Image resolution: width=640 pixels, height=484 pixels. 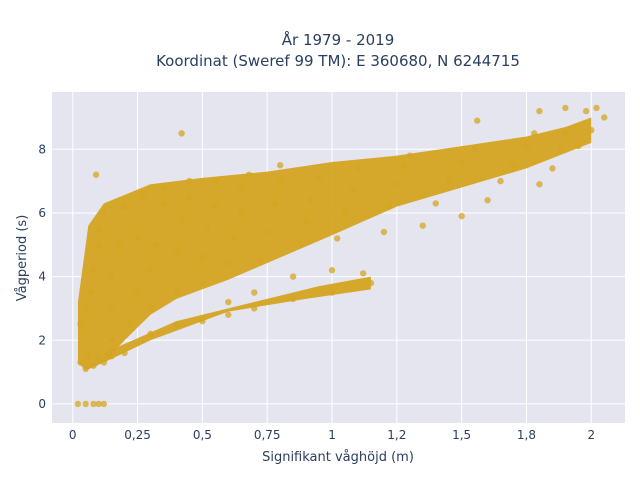 I want to click on y-tick-label: 6, so click(x=42, y=213).